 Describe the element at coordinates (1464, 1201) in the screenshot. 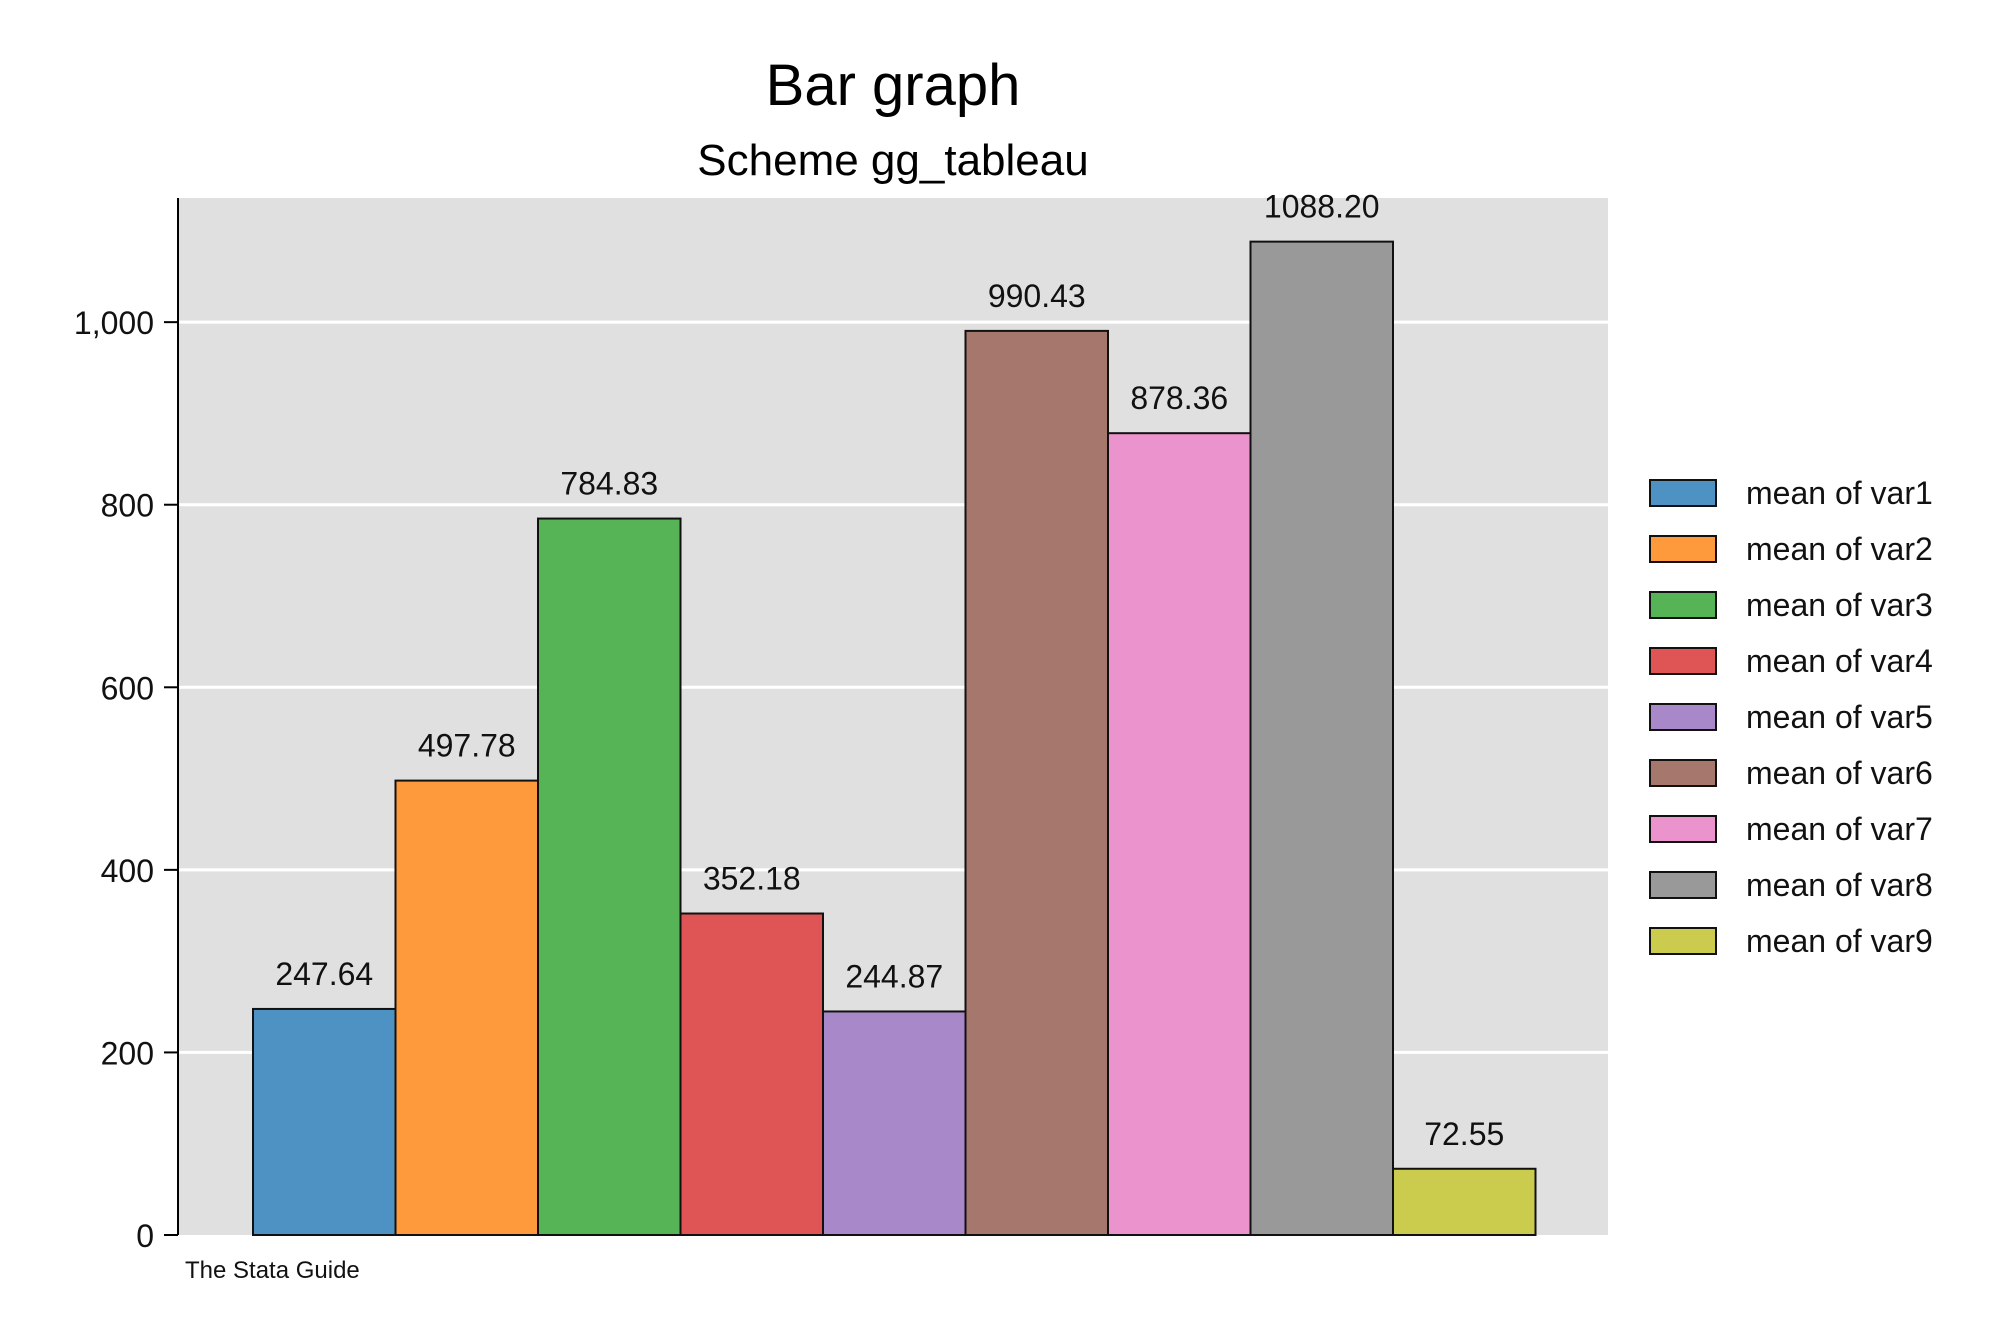

I see `bar-mean-of-var9` at that location.